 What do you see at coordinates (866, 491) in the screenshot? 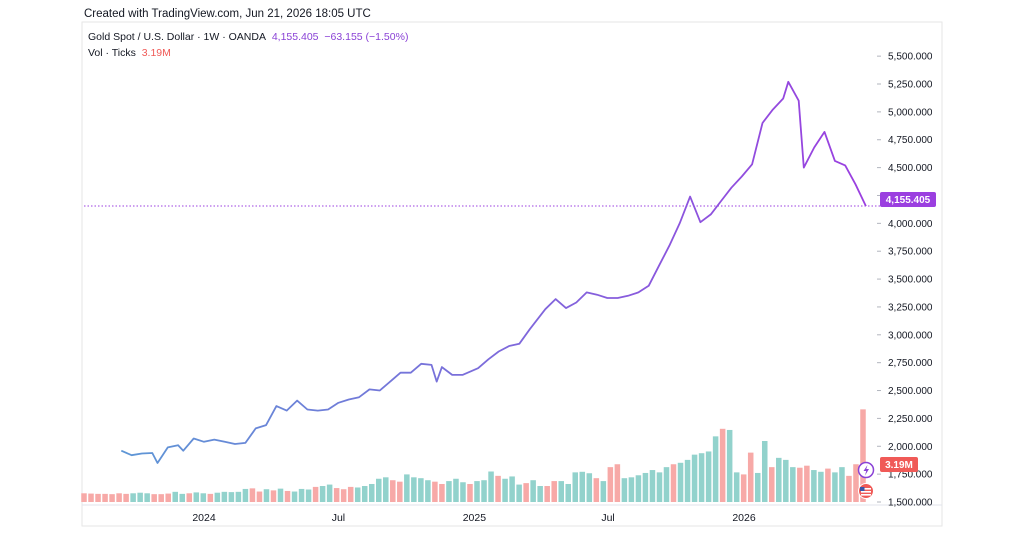
I see `economic-events-flag-icon` at bounding box center [866, 491].